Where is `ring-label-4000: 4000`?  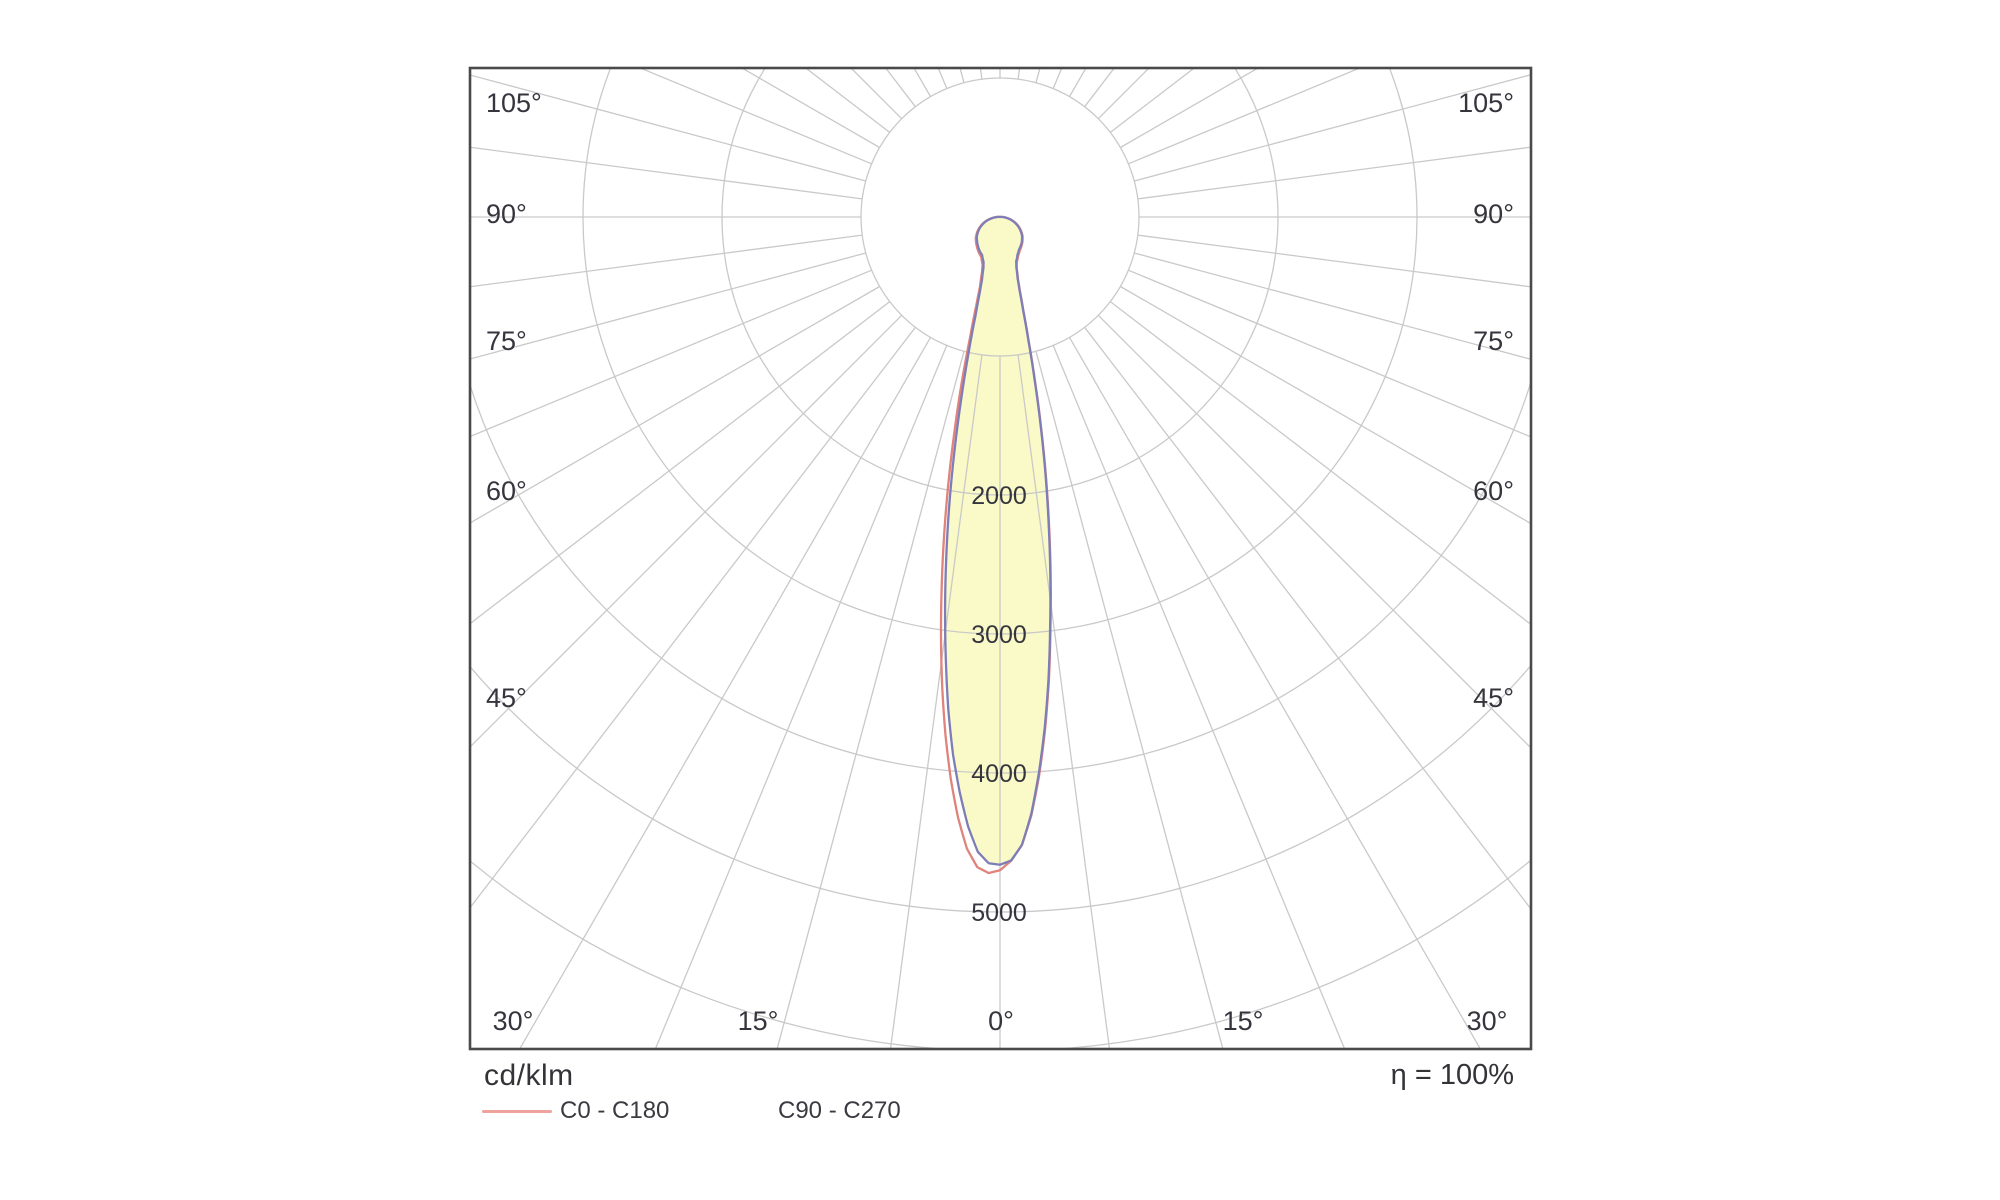
ring-label-4000: 4000 is located at coordinates (999, 774).